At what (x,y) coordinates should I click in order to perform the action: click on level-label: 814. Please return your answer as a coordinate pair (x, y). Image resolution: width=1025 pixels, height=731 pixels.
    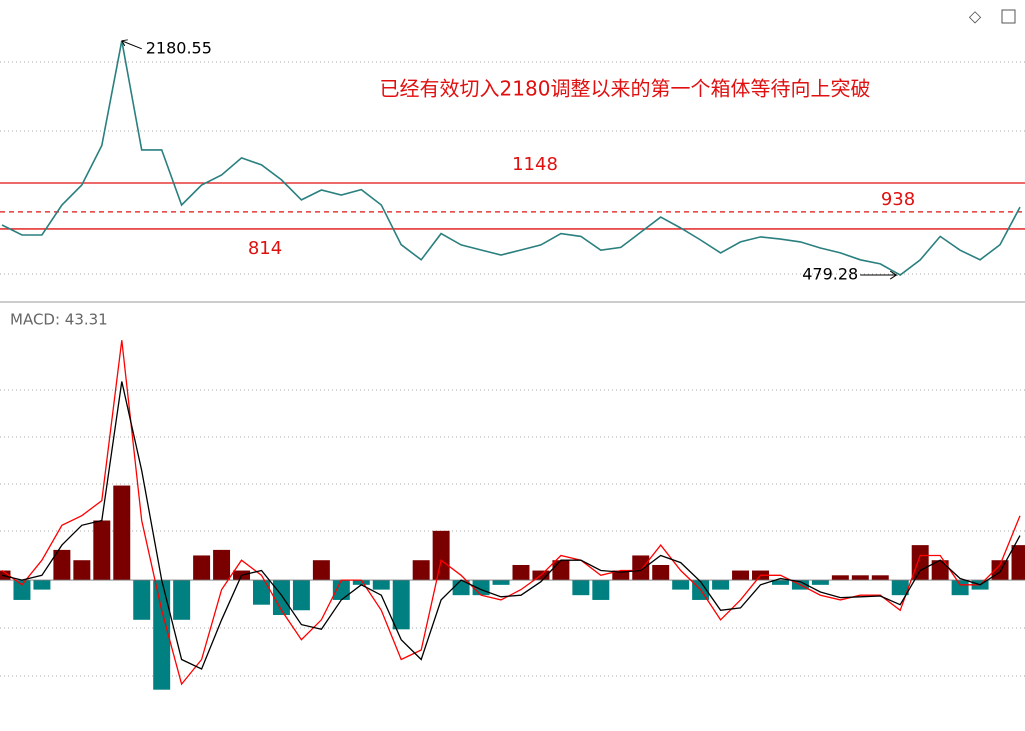
    Looking at the image, I should click on (265, 248).